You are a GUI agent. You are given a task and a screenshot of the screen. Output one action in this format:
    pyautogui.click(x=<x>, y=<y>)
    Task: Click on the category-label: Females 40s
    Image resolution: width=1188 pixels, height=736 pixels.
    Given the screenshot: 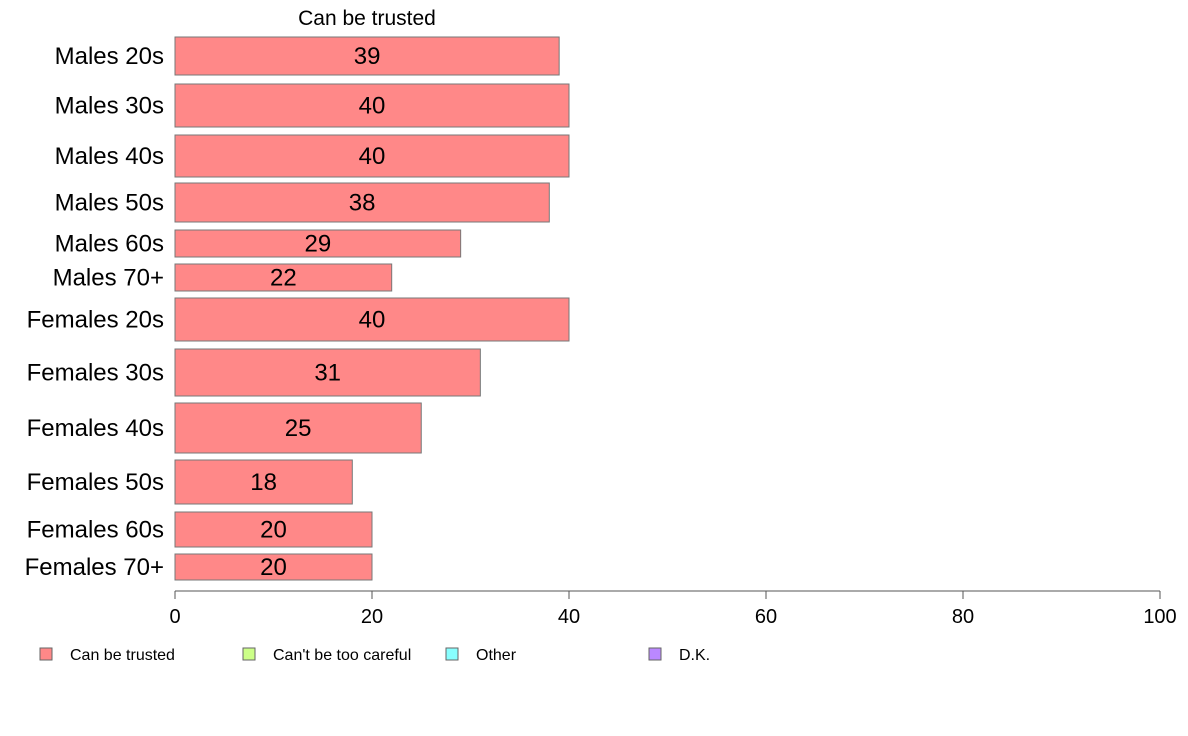 What is the action you would take?
    pyautogui.click(x=95, y=428)
    